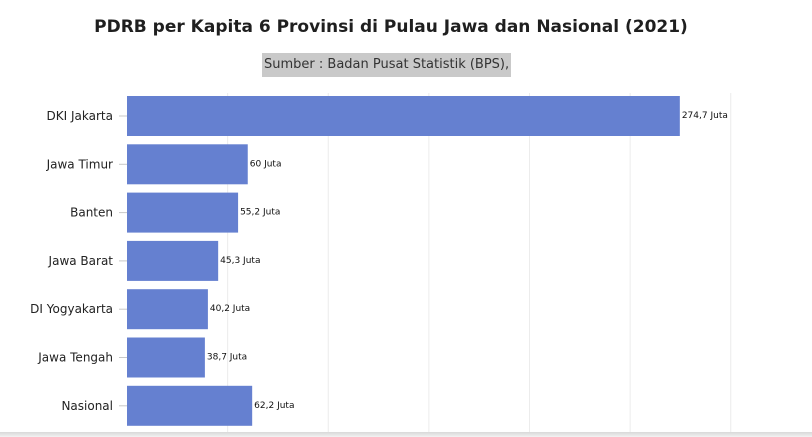 The height and width of the screenshot is (437, 812). Describe the element at coordinates (230, 309) in the screenshot. I see `data-label: 40,2 Juta` at that location.